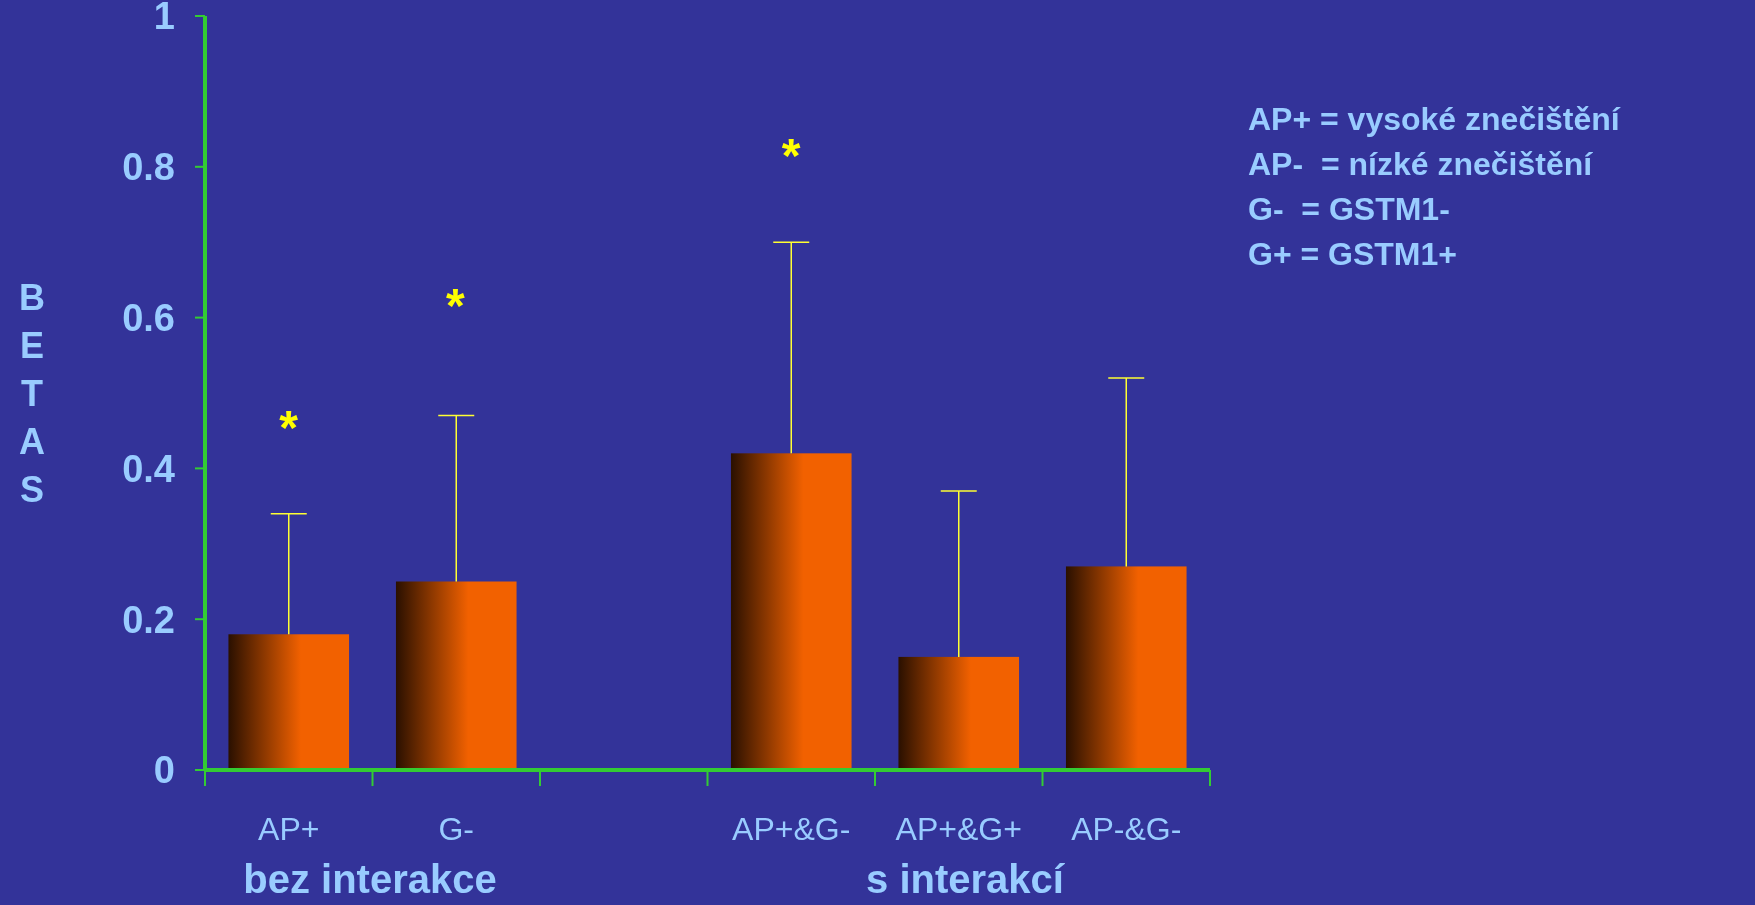  Describe the element at coordinates (32, 393) in the screenshot. I see `y-axis-title: BETAS` at that location.